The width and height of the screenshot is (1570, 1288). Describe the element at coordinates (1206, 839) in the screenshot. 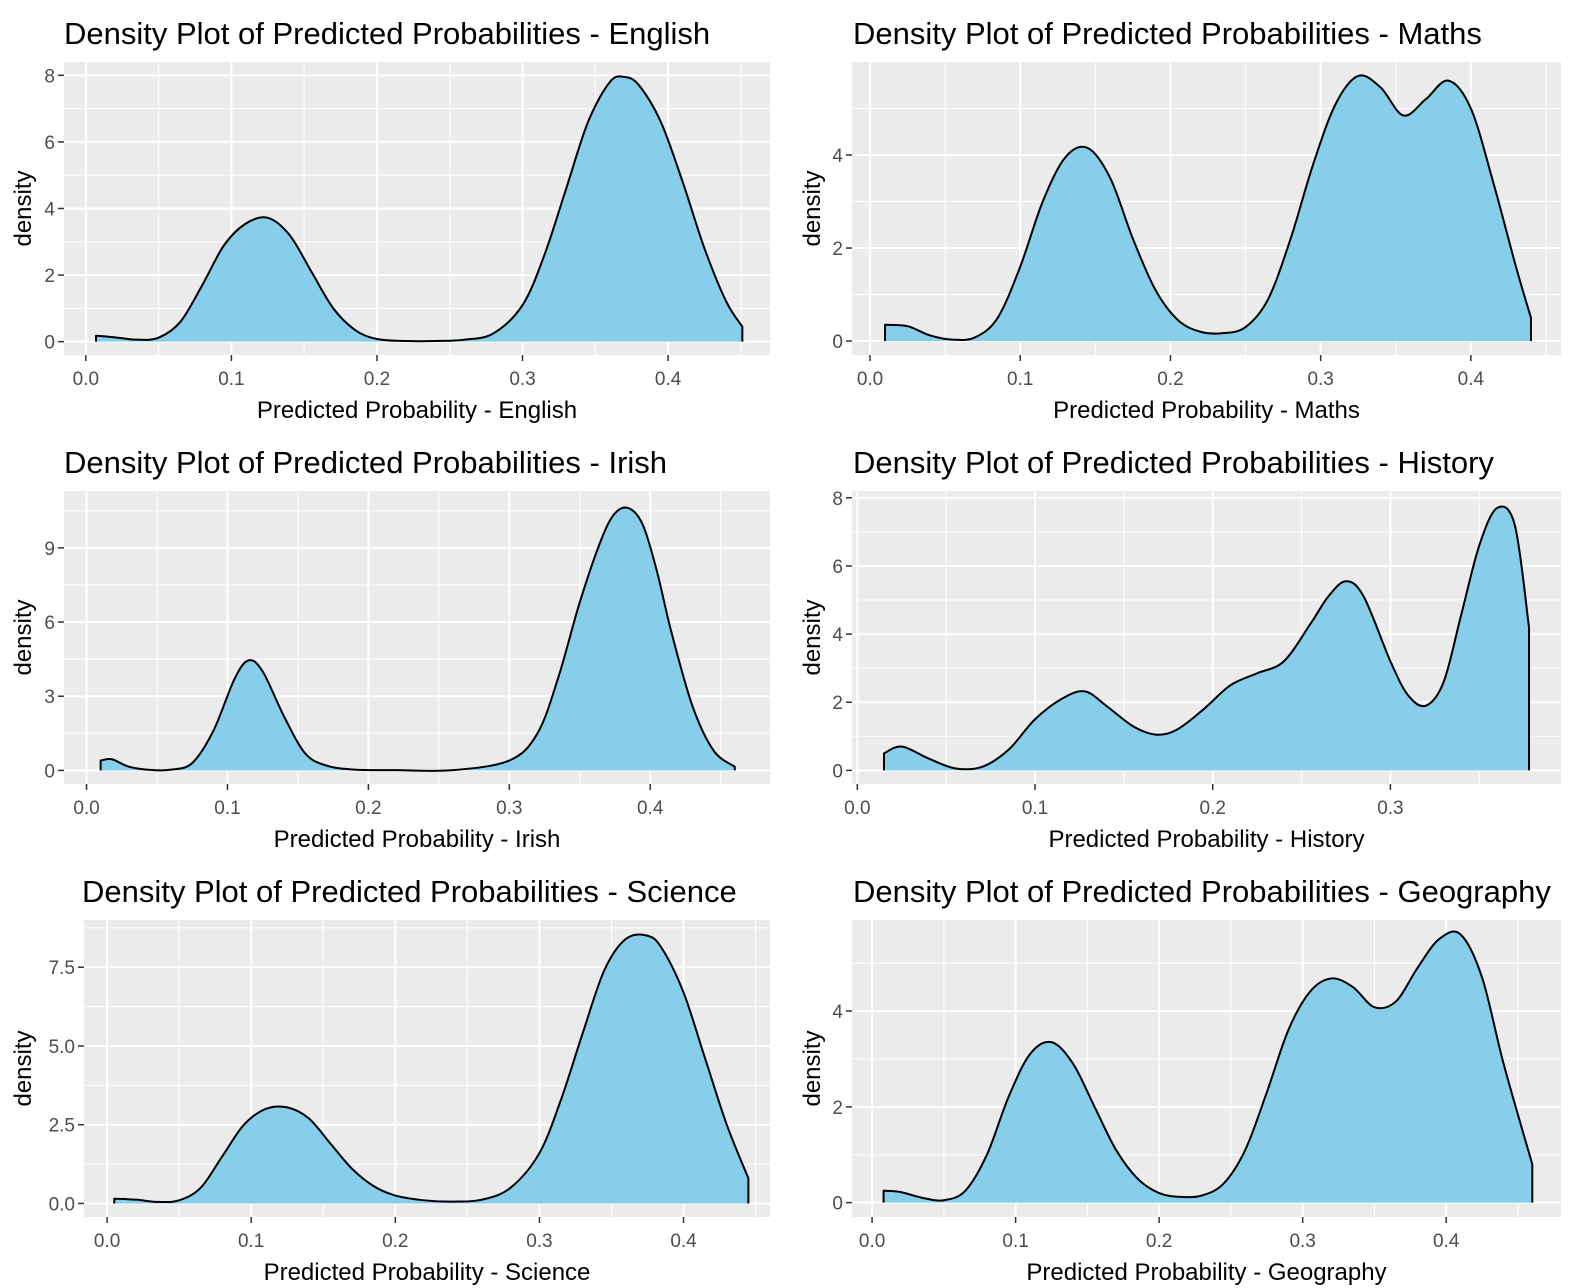

I see `x-axis-title: Predicted Probability - History` at that location.